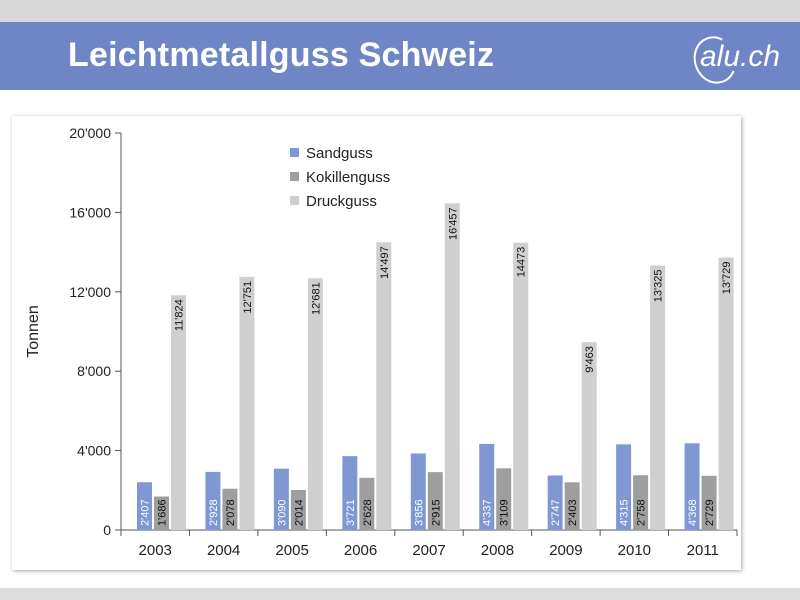 The width and height of the screenshot is (800, 600). I want to click on bar-value-label: 4'337, so click(488, 512).